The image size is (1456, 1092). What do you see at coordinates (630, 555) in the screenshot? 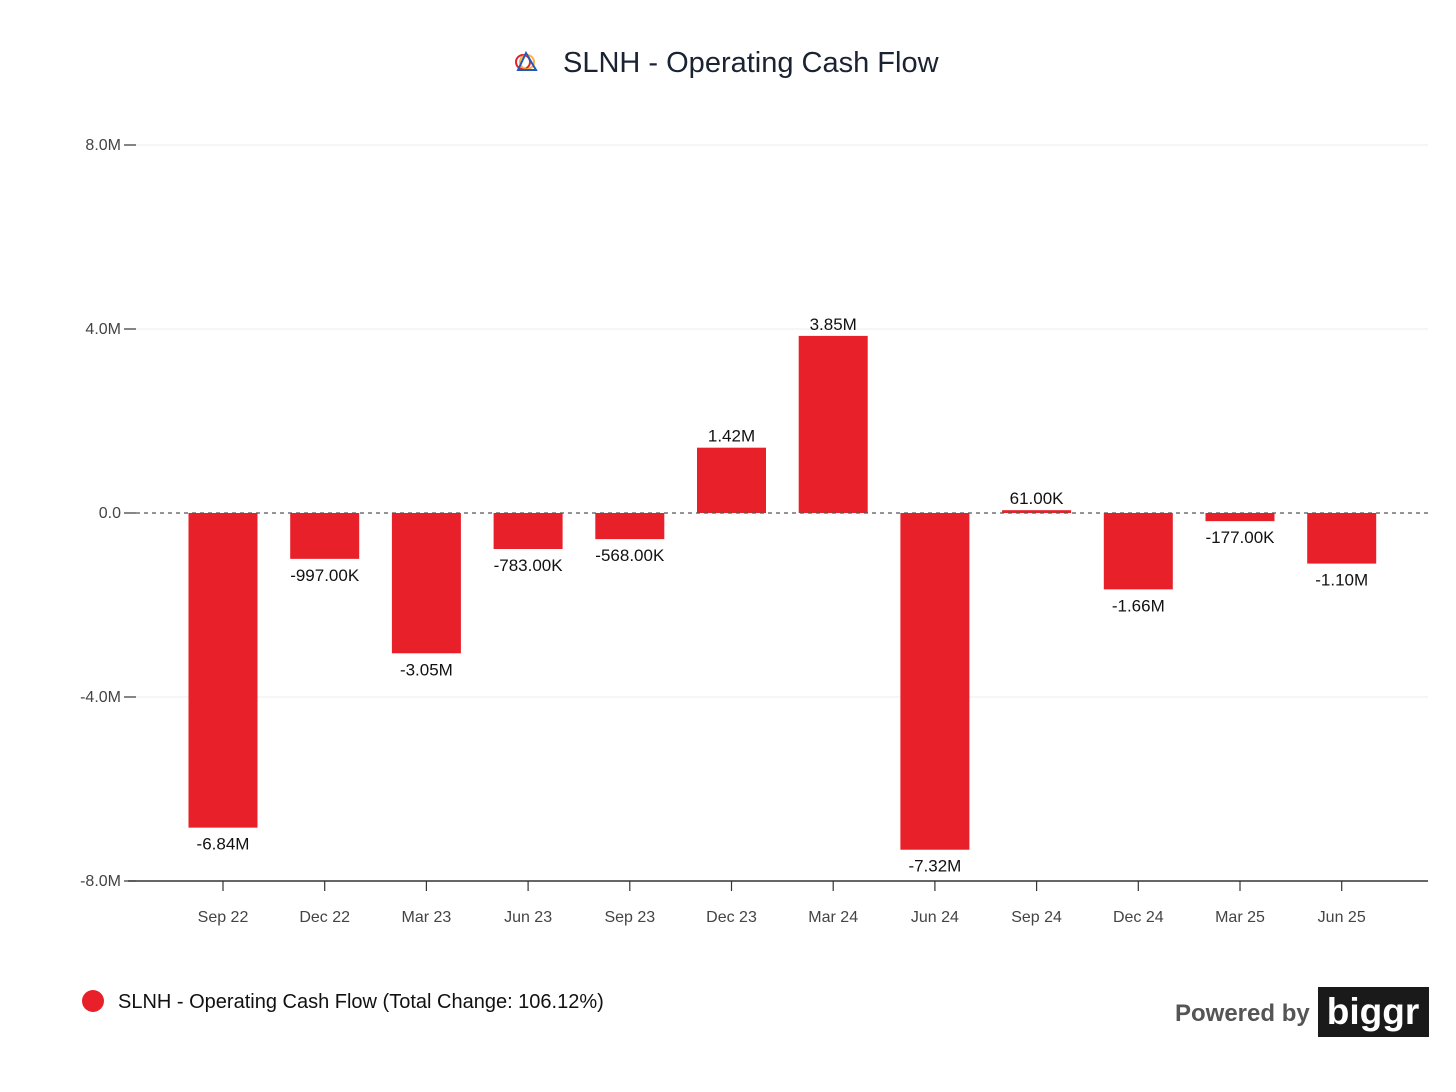
I see `bar-data-label: -568.00K` at bounding box center [630, 555].